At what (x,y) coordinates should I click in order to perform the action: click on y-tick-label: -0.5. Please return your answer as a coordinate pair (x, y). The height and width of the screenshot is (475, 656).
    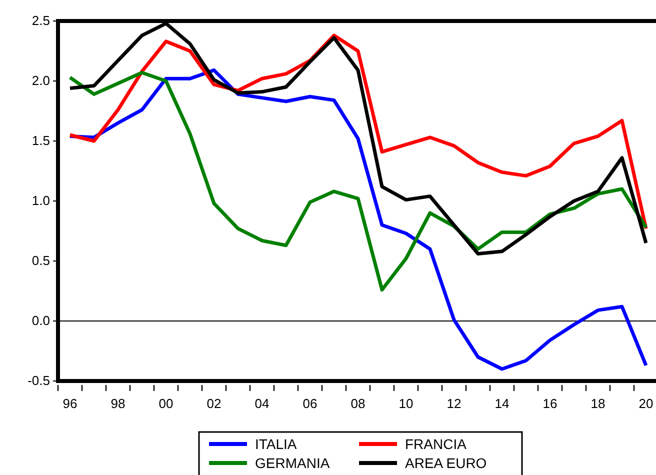
    Looking at the image, I should click on (39, 380).